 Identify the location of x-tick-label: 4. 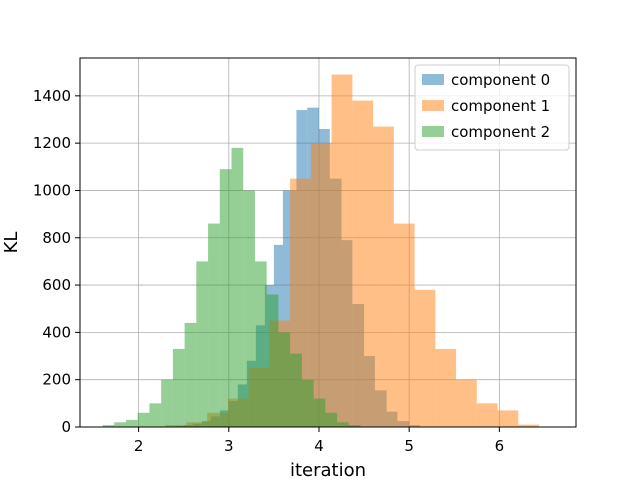
(319, 446).